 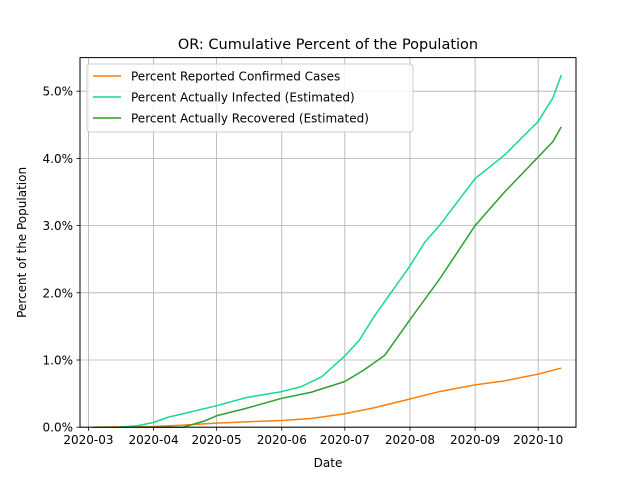 I want to click on y-tick-label: 2.0%, so click(x=58, y=293).